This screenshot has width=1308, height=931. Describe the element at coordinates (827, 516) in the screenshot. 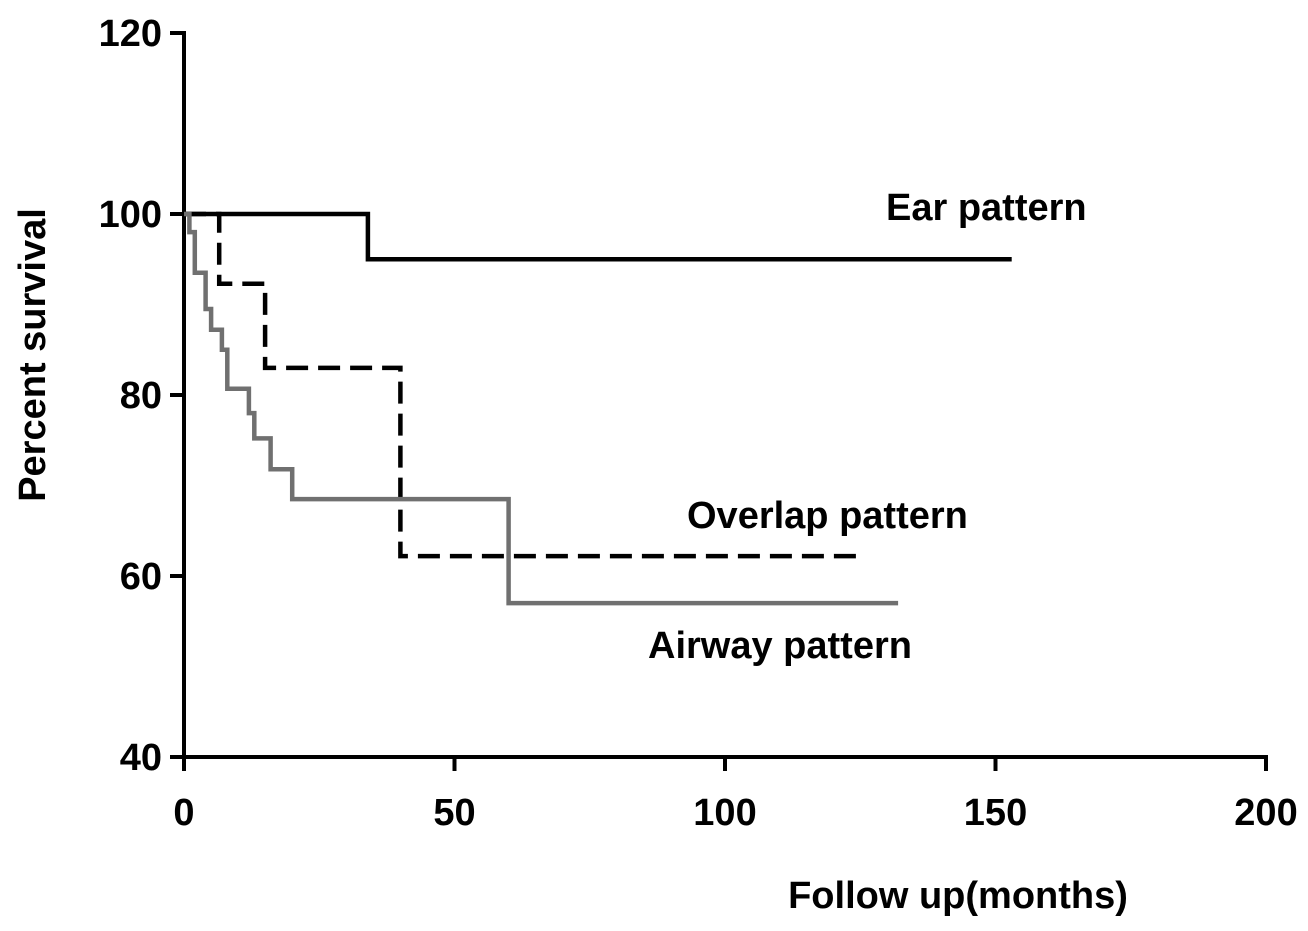

I see `overlap-pattern-label: Overlap pattern` at that location.